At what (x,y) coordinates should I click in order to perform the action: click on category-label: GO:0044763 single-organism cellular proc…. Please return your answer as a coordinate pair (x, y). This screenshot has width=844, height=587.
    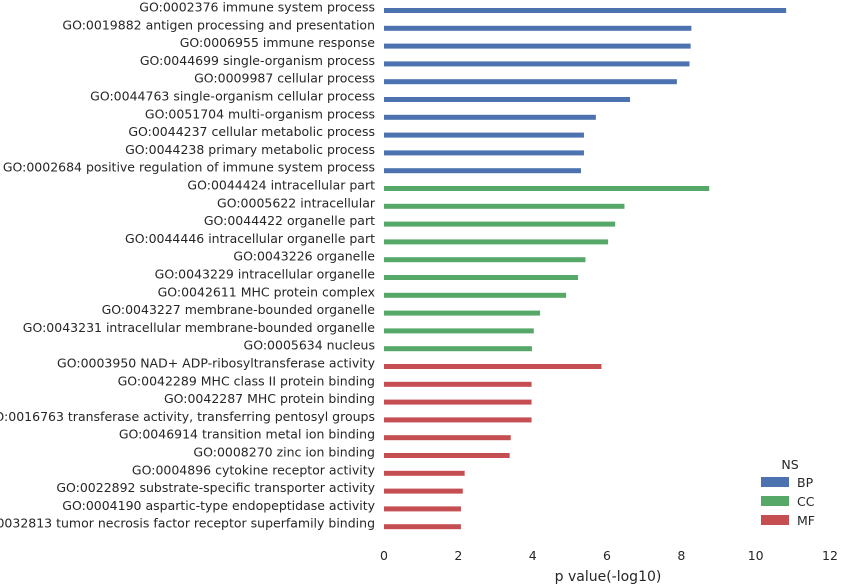
    Looking at the image, I should click on (232, 96).